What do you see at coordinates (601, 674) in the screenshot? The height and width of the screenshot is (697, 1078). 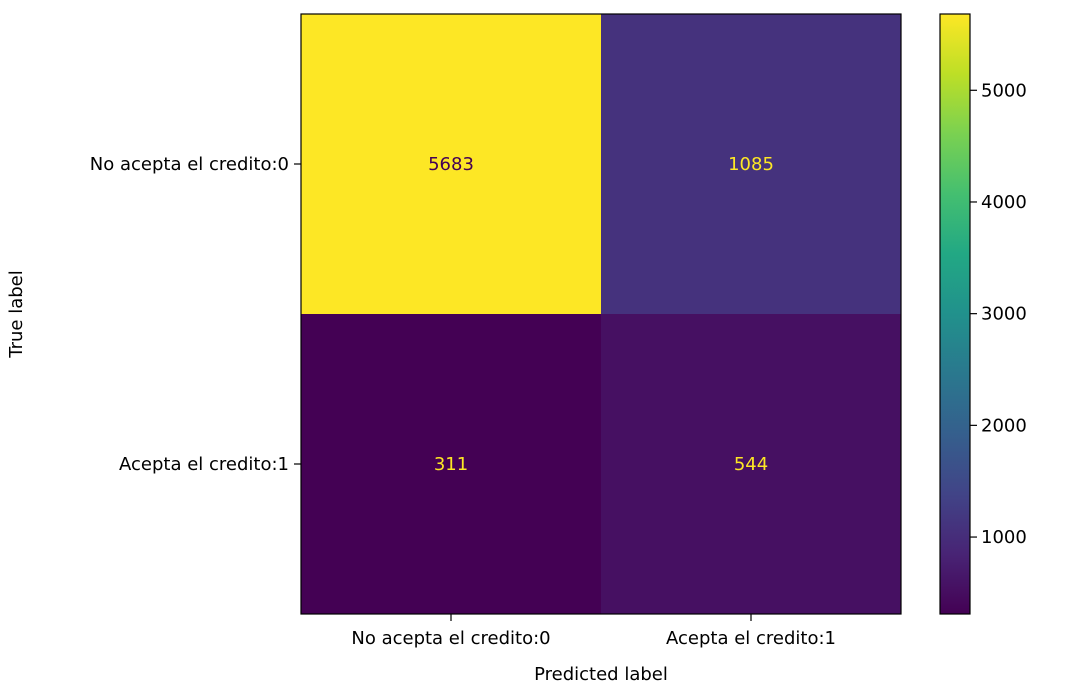 I see `x-axis-label: Predicted label` at bounding box center [601, 674].